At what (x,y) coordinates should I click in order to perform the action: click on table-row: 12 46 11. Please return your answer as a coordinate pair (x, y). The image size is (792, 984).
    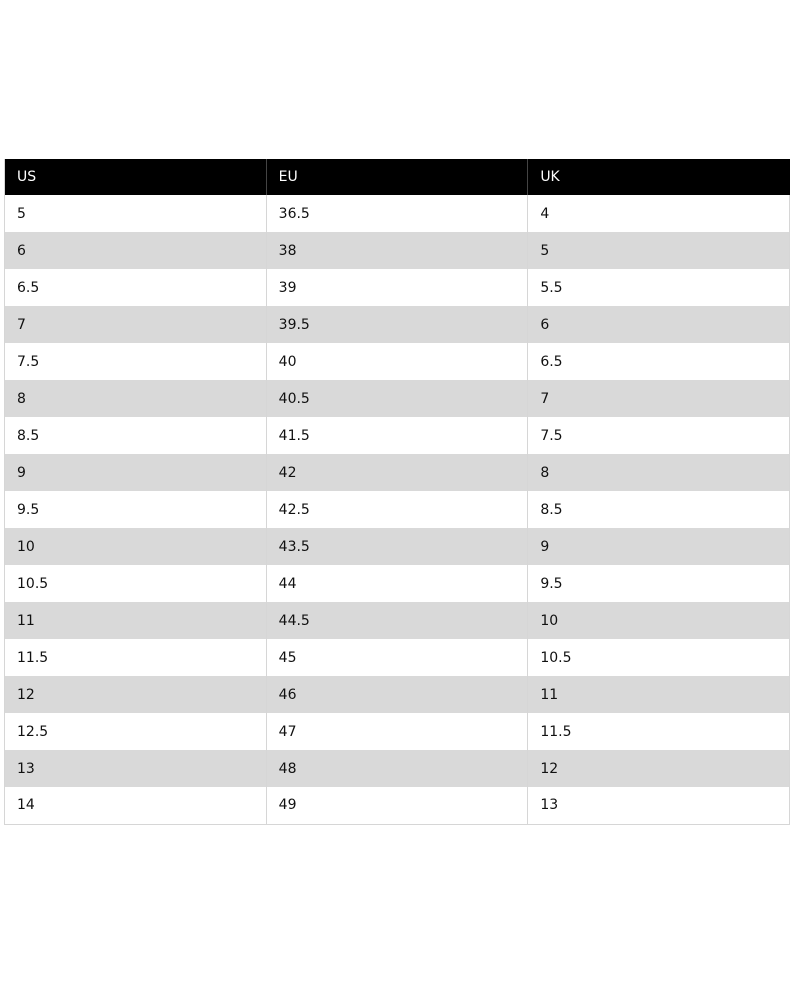
    Looking at the image, I should click on (397, 694).